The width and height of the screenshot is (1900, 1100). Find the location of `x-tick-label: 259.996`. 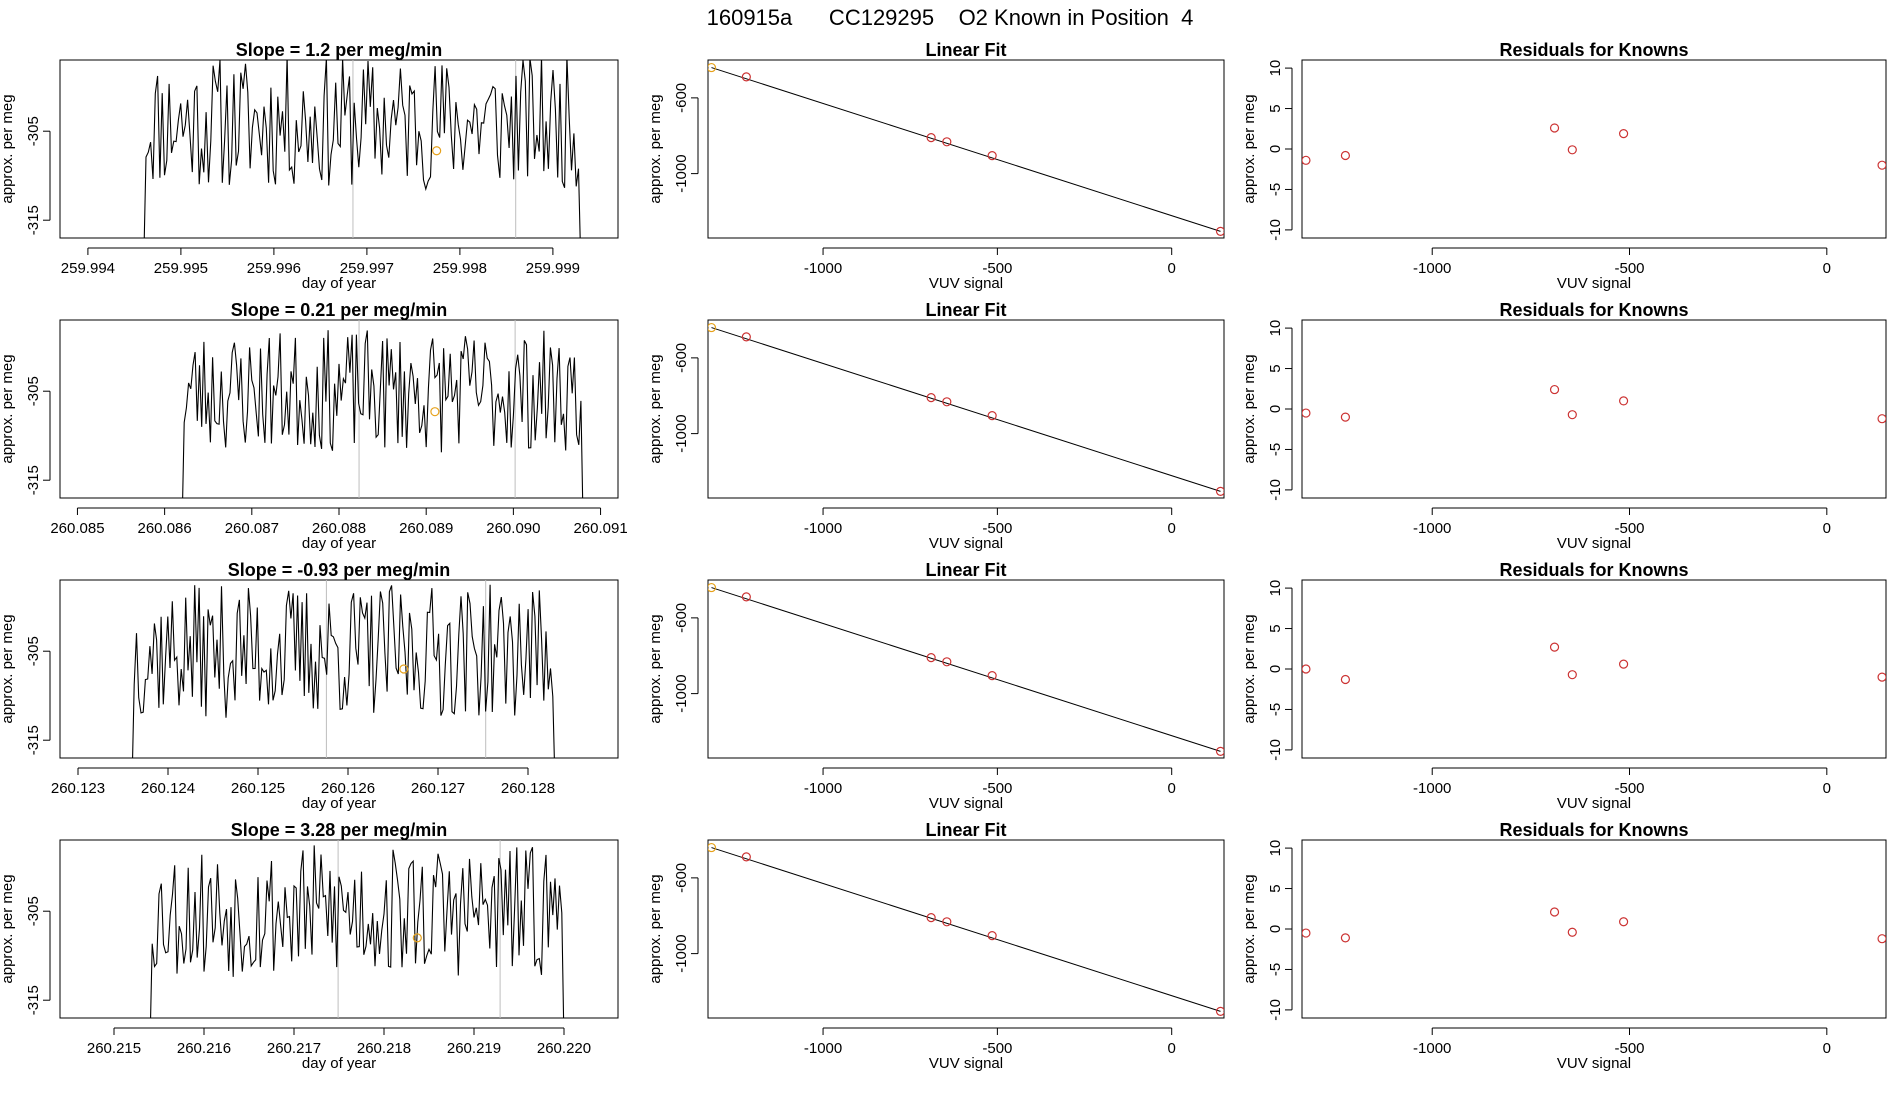

x-tick-label: 259.996 is located at coordinates (274, 268).